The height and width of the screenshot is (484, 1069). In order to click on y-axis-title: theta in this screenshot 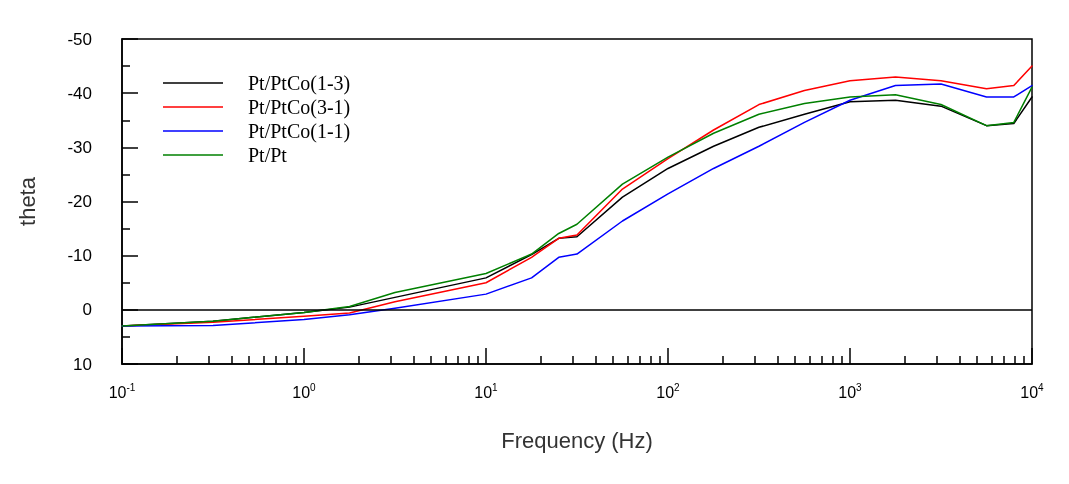, I will do `click(27, 201)`.